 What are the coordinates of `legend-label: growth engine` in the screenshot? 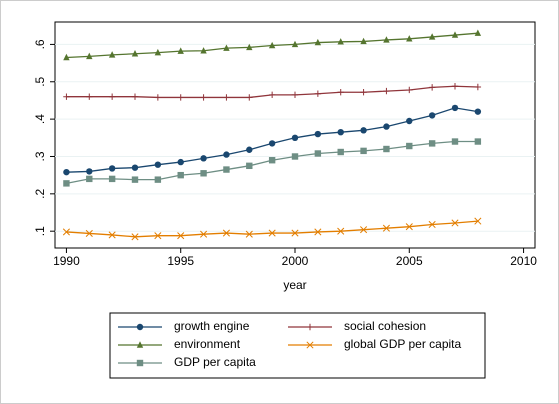 It's located at (212, 326).